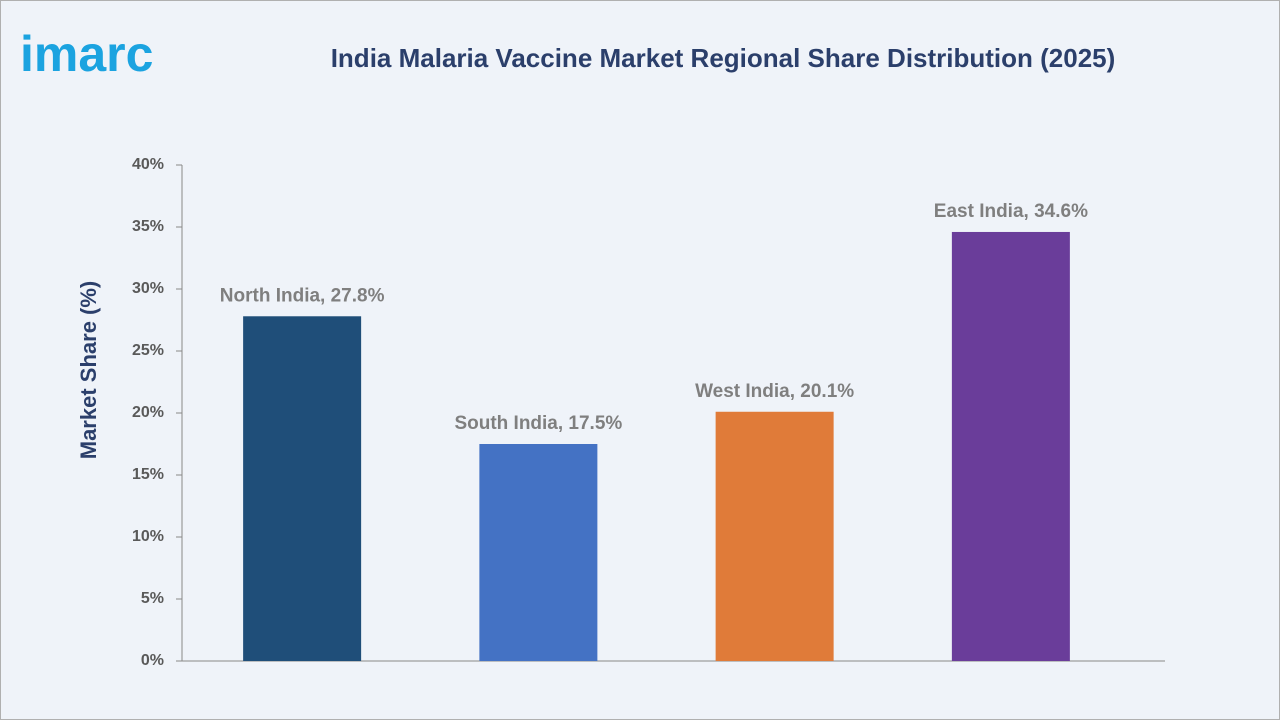 Image resolution: width=1280 pixels, height=720 pixels. What do you see at coordinates (774, 391) in the screenshot?
I see `data-label: West India, 20.1%` at bounding box center [774, 391].